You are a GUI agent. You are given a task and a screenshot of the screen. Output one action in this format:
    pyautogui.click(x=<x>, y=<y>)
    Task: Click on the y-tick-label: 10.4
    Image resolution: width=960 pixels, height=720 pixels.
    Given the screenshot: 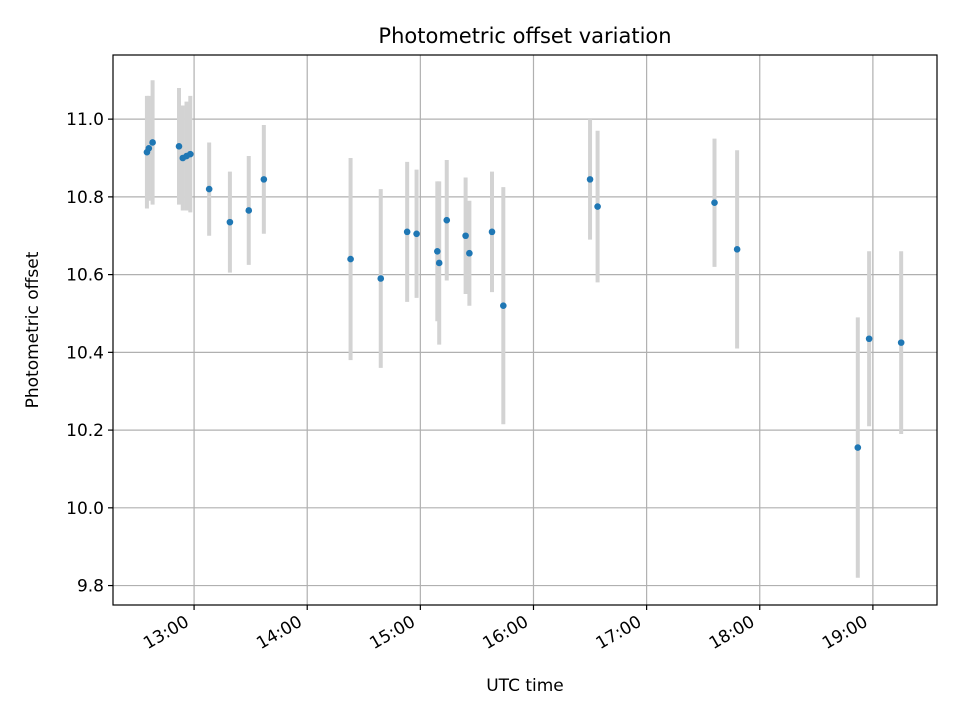 What is the action you would take?
    pyautogui.click(x=85, y=353)
    